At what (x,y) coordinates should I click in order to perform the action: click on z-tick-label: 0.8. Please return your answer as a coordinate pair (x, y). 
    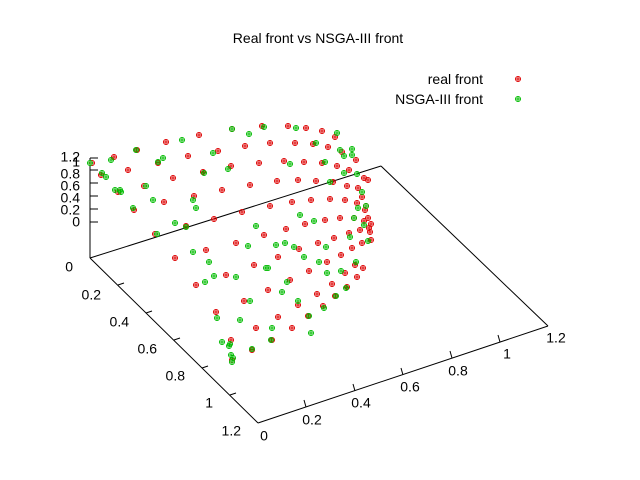
    Looking at the image, I should click on (71, 174).